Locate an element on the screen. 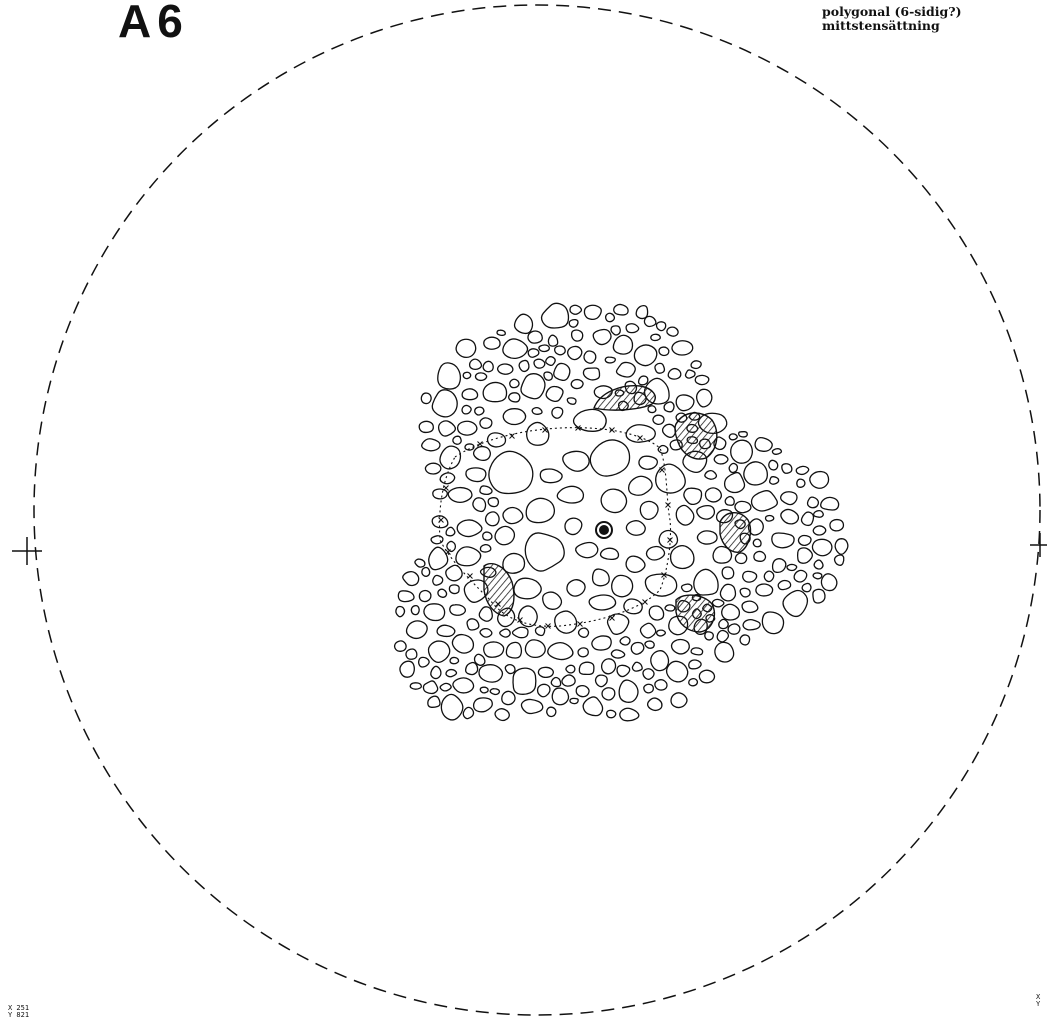  grid-coordinates-right: X Y is located at coordinates (1038, 1001).